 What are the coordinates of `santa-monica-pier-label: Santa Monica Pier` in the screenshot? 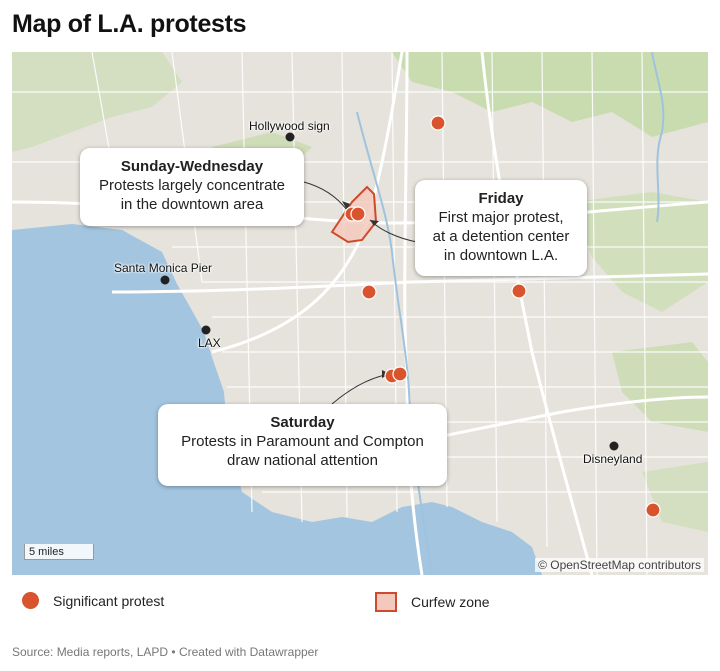 It's located at (163, 268).